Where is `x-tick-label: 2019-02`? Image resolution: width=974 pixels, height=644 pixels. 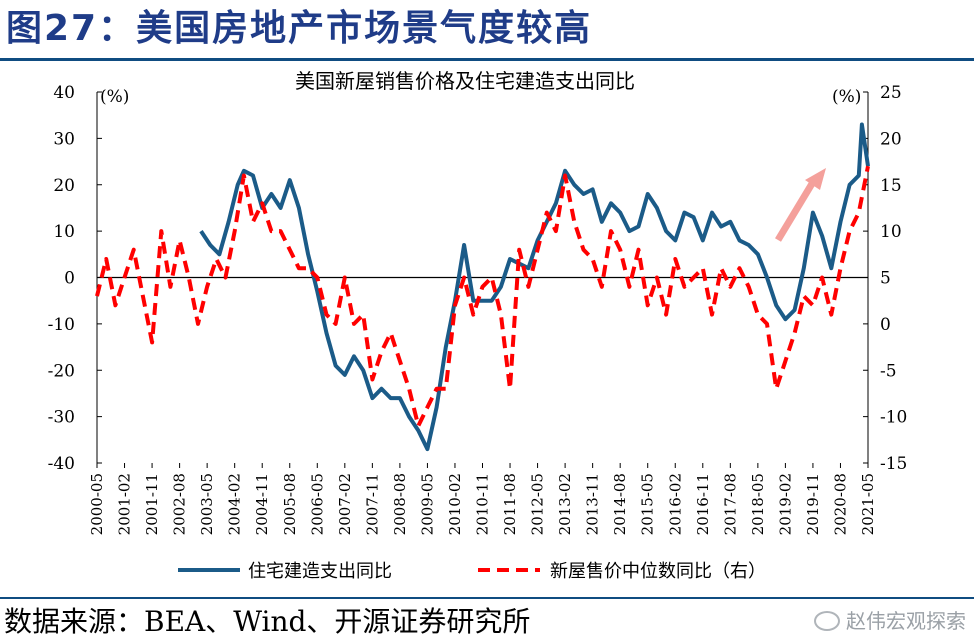 x-tick-label: 2019-02 is located at coordinates (785, 504).